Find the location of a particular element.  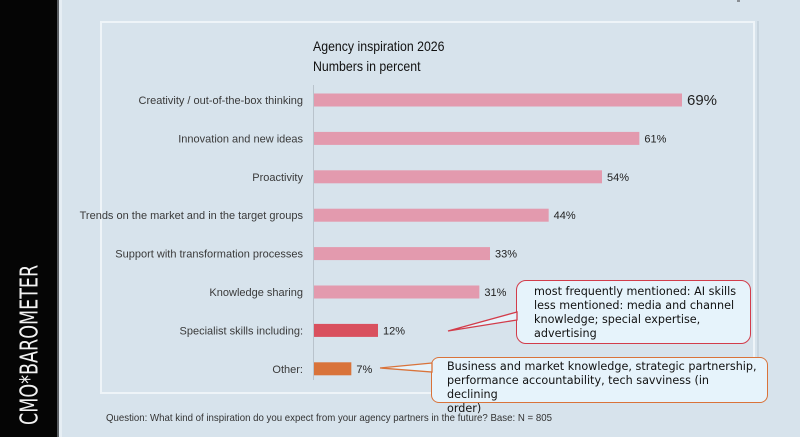

callout-line: most frequently mentioned: AI skills is located at coordinates (635, 291).